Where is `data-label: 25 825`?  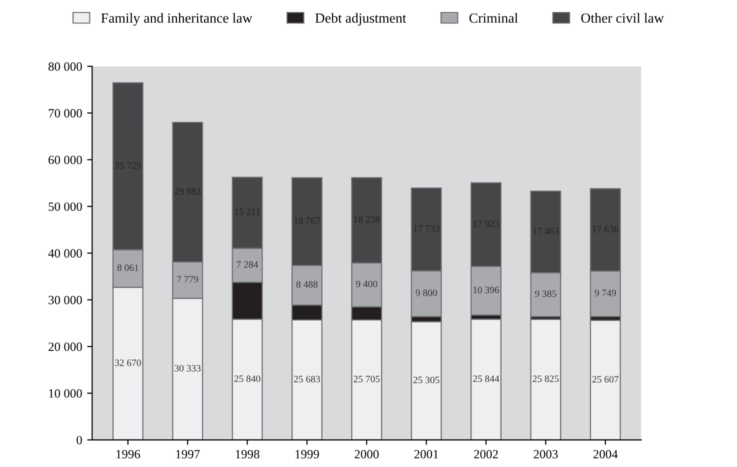 data-label: 25 825 is located at coordinates (545, 378).